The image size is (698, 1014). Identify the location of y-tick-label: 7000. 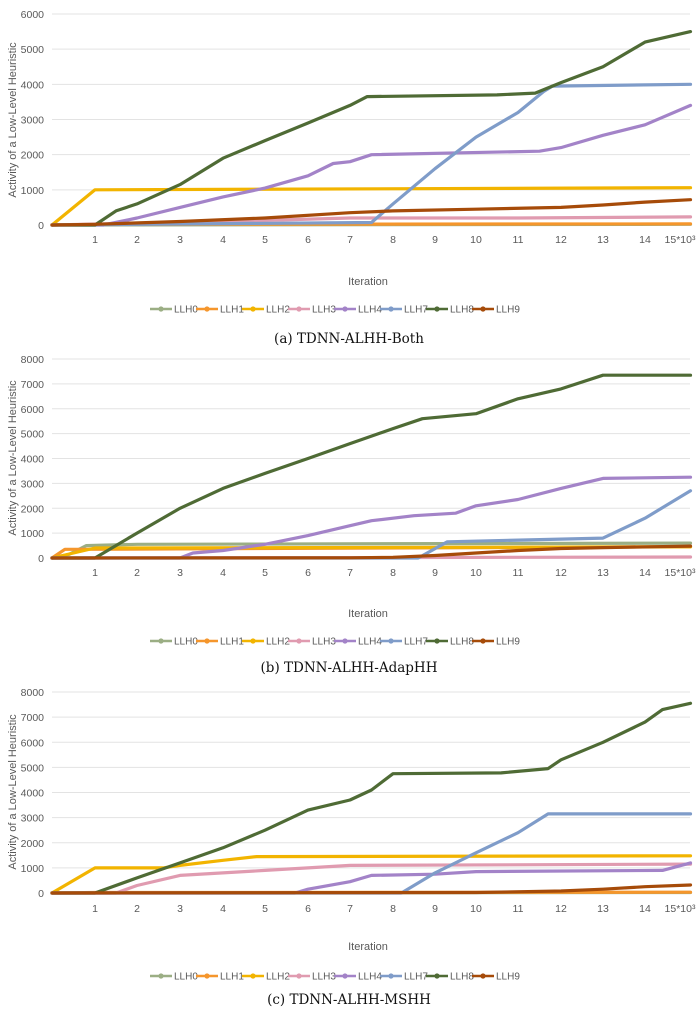
(33, 718).